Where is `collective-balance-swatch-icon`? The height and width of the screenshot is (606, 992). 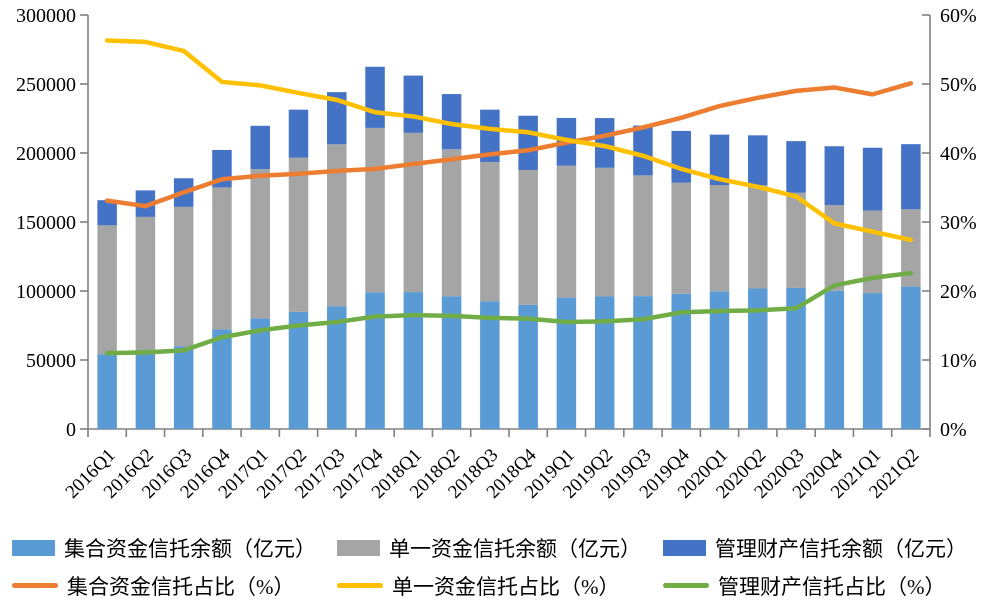 collective-balance-swatch-icon is located at coordinates (33, 547).